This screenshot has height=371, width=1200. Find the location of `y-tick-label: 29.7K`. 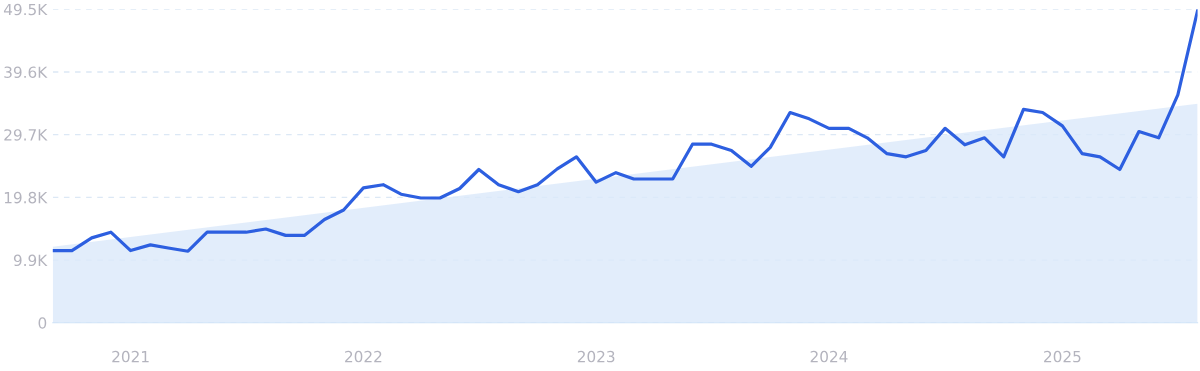

y-tick-label: 29.7K is located at coordinates (26, 135).